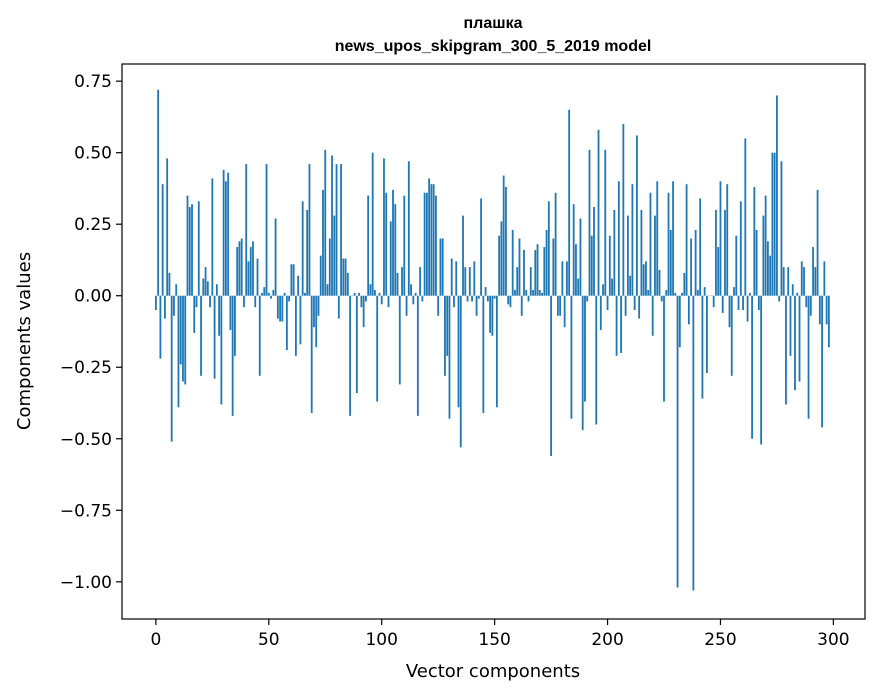 The height and width of the screenshot is (696, 880). I want to click on y-tick-label: 0.00, so click(93, 297).